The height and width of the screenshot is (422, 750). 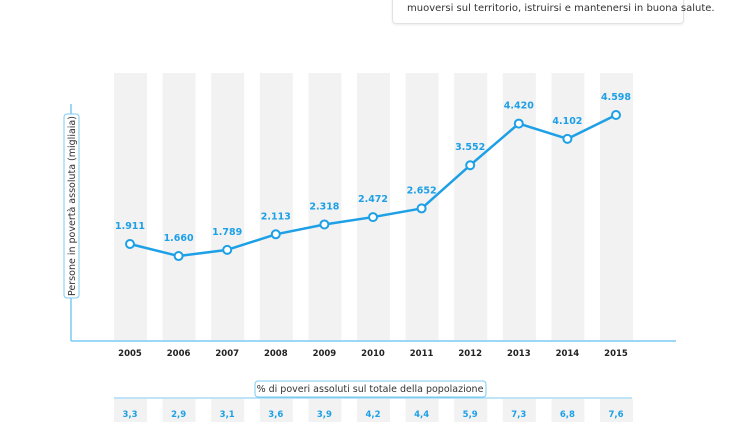 I want to click on data-label: 4.102, so click(x=567, y=121).